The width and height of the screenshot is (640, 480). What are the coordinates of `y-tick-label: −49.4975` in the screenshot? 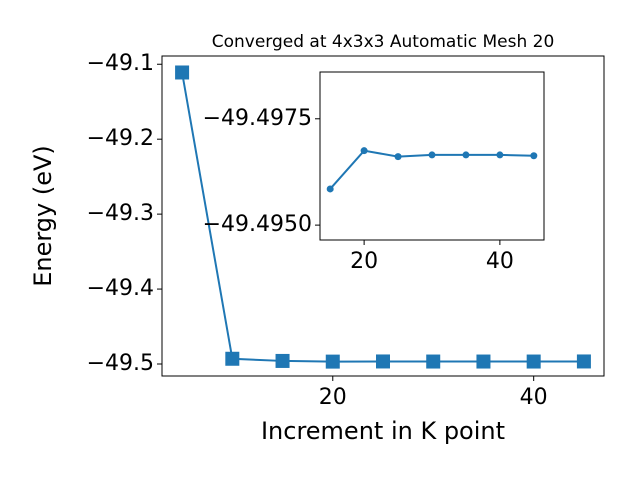 It's located at (257, 118).